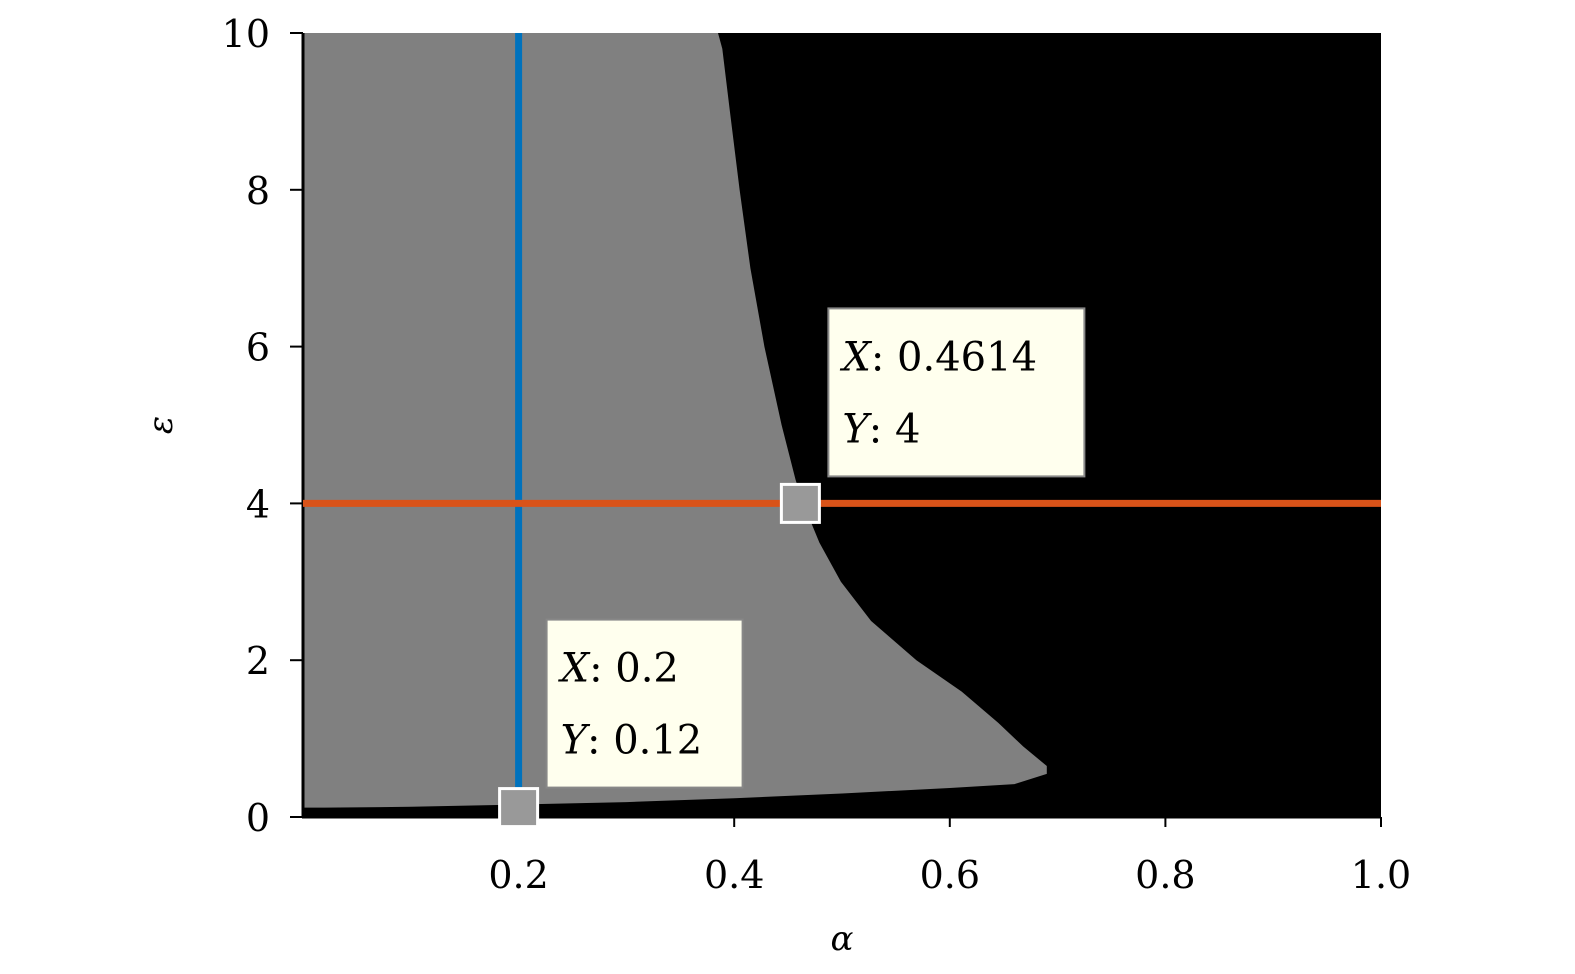 This screenshot has width=1575, height=974. What do you see at coordinates (258, 191) in the screenshot?
I see `y-tick-label: 8` at bounding box center [258, 191].